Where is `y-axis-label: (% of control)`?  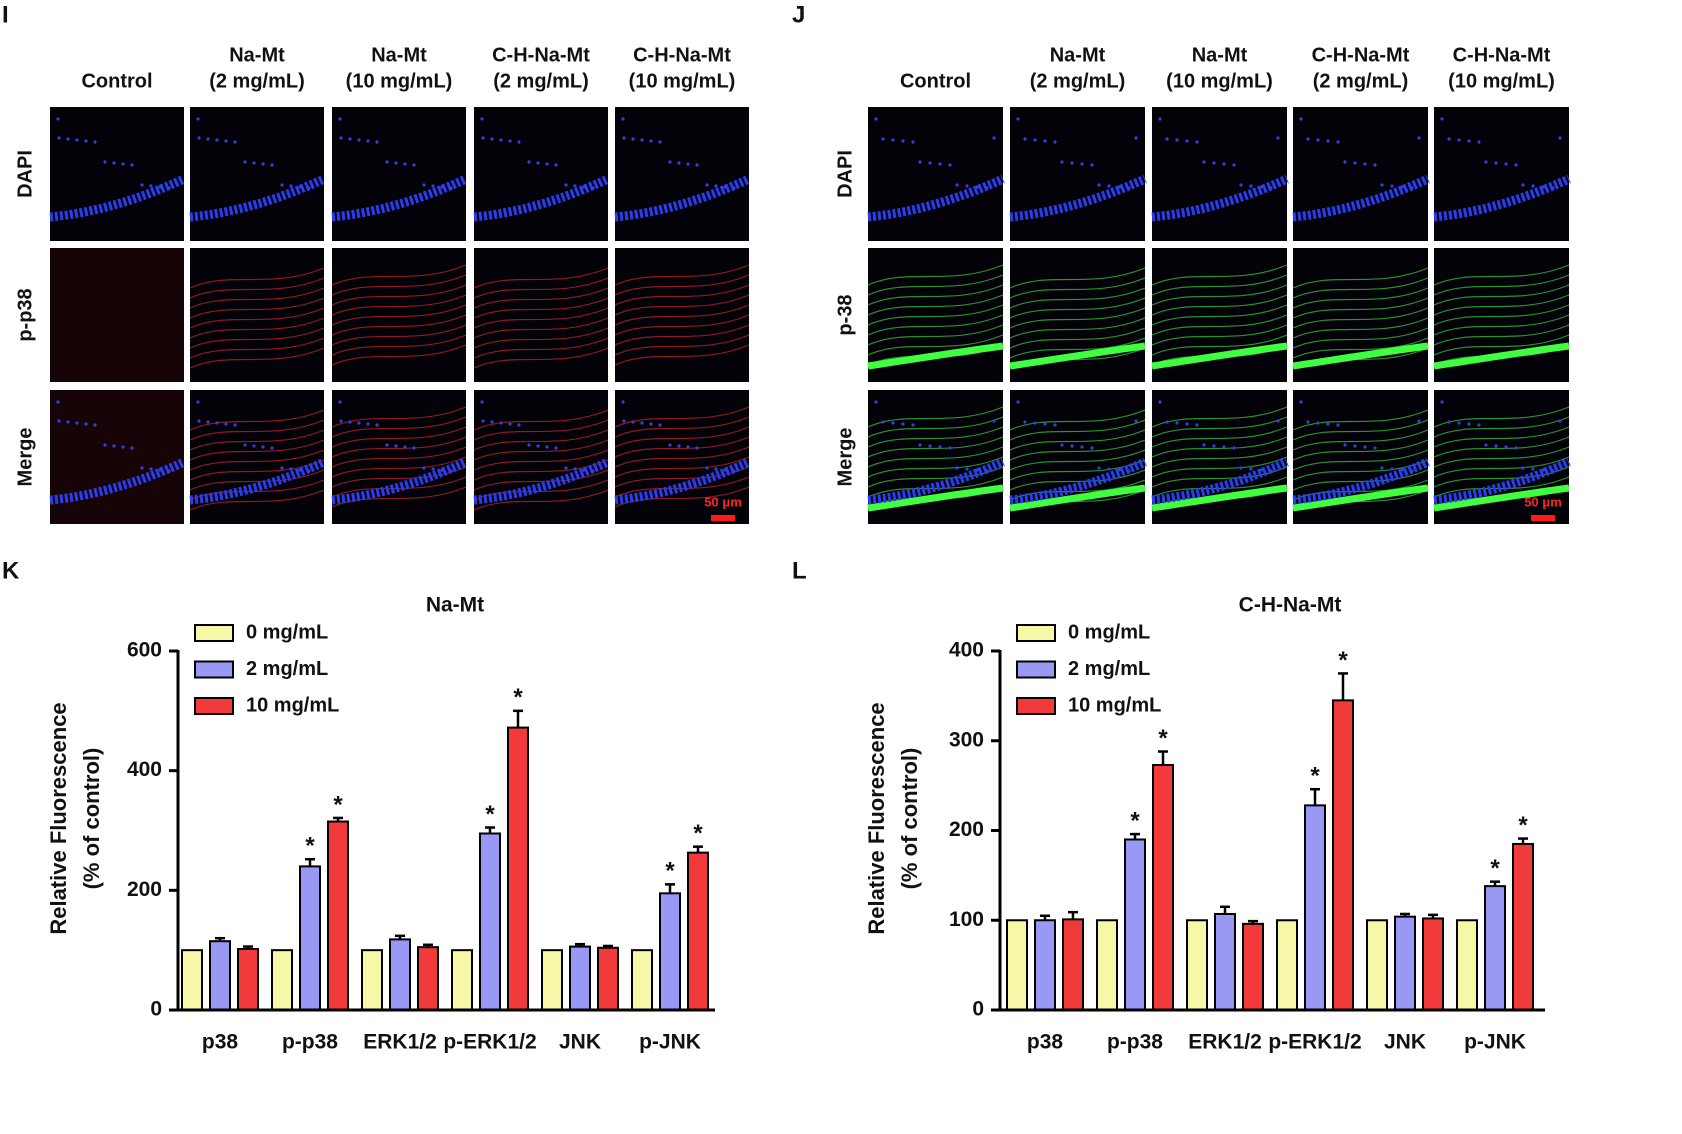 y-axis-label: (% of control) is located at coordinates (909, 819).